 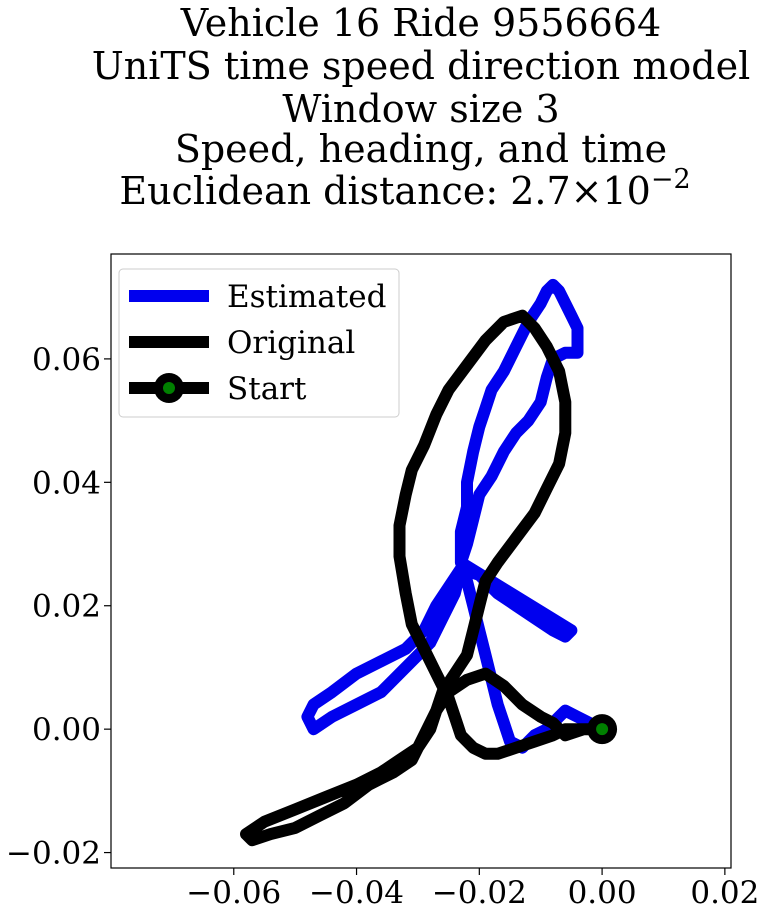 I want to click on y-tick-label: 0.00, so click(x=66, y=730).